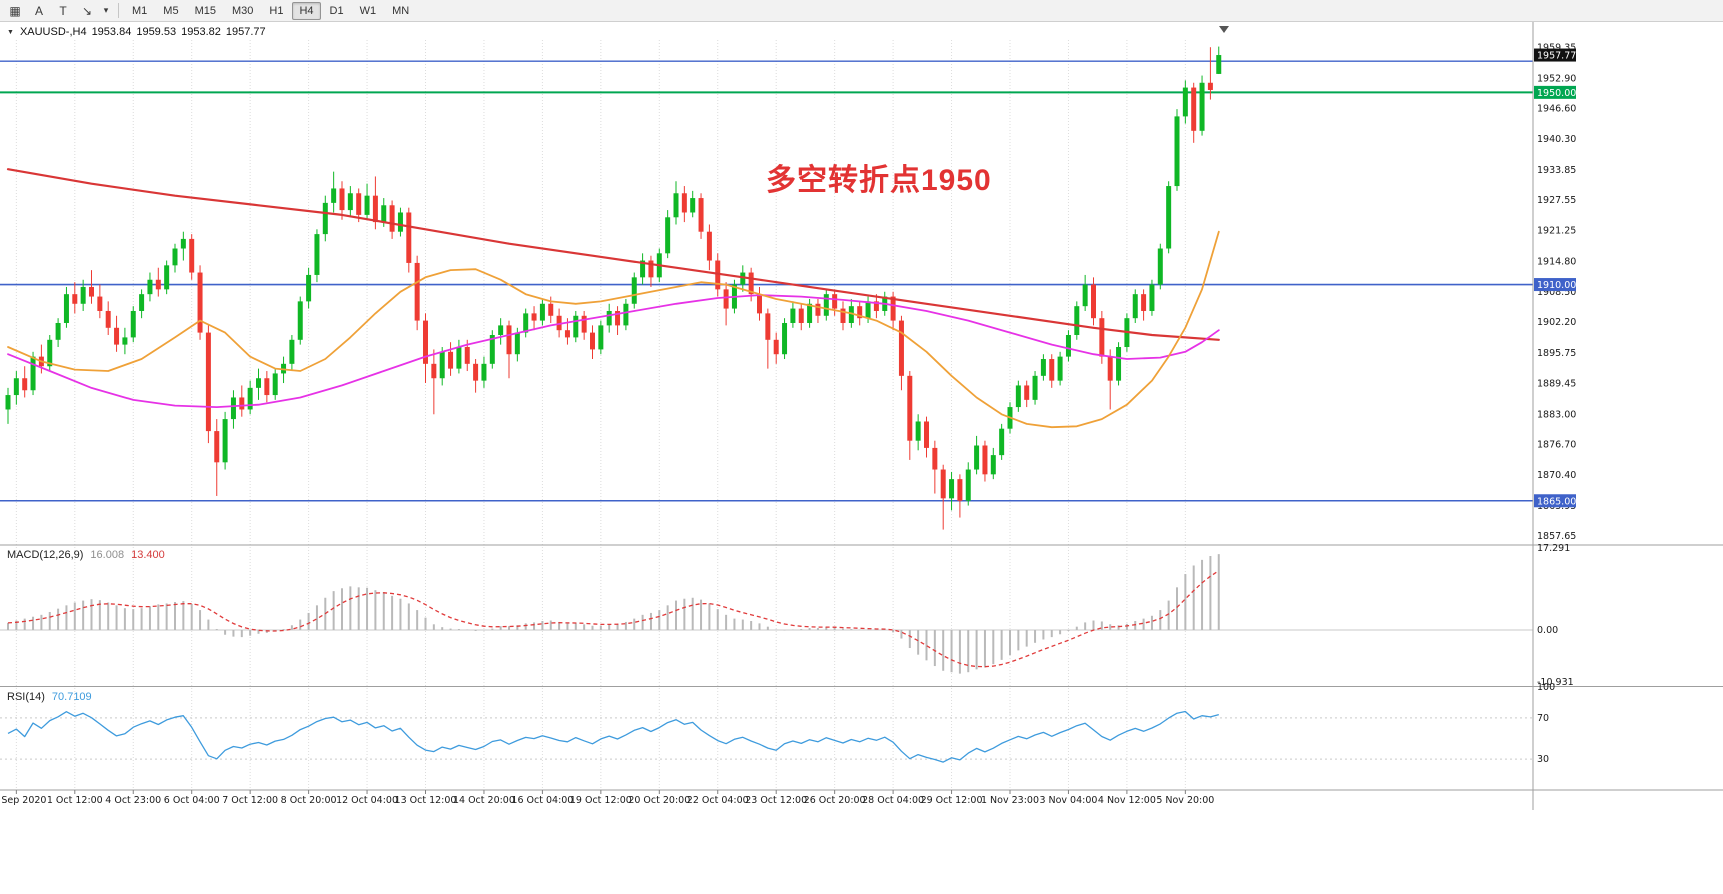 The width and height of the screenshot is (1723, 894). I want to click on time-axis-label: 8 Oct 20:00, so click(309, 800).